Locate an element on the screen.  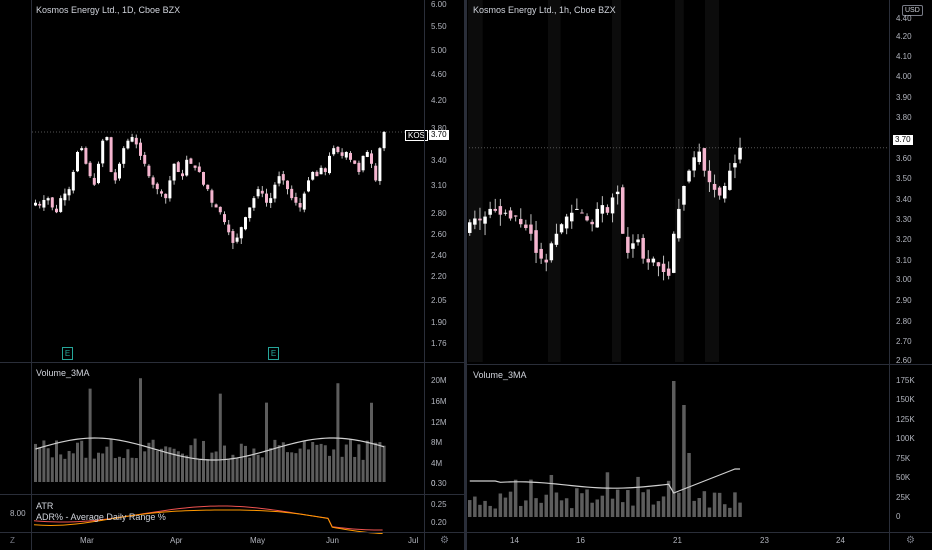
right-price-tick: 3.80 is located at coordinates (904, 117).